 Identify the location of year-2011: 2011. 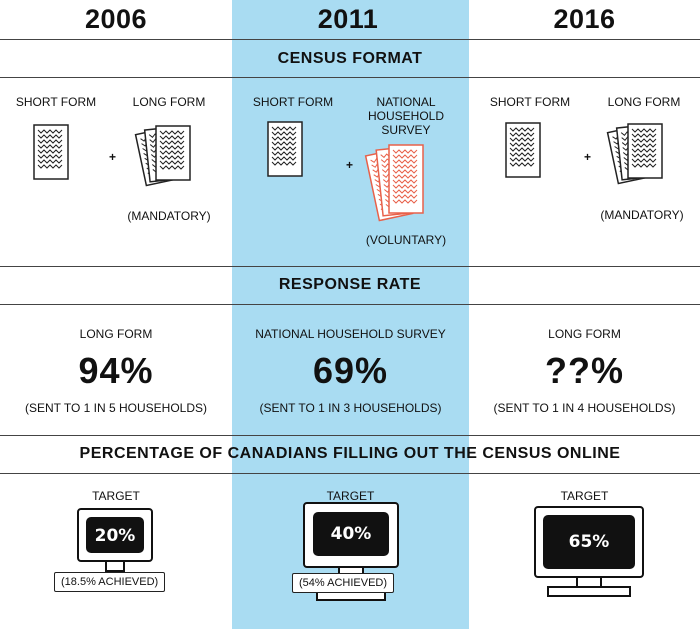
(348, 19).